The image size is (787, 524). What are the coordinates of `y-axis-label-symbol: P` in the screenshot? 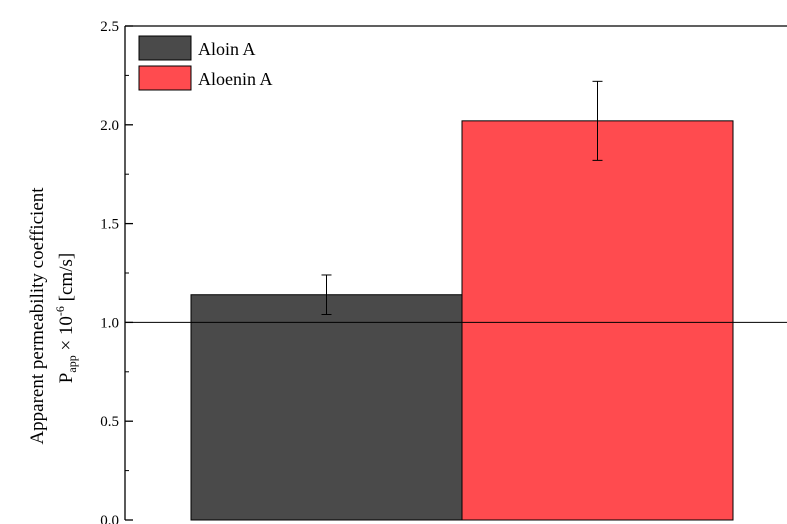 It's located at (66, 378).